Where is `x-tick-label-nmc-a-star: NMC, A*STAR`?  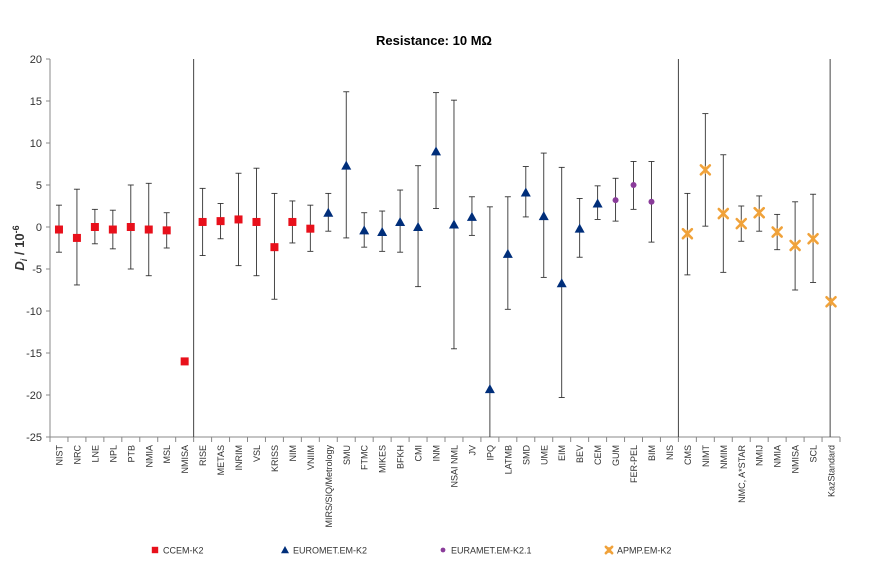
x-tick-label-nmc-a-star: NMC, A*STAR is located at coordinates (742, 474).